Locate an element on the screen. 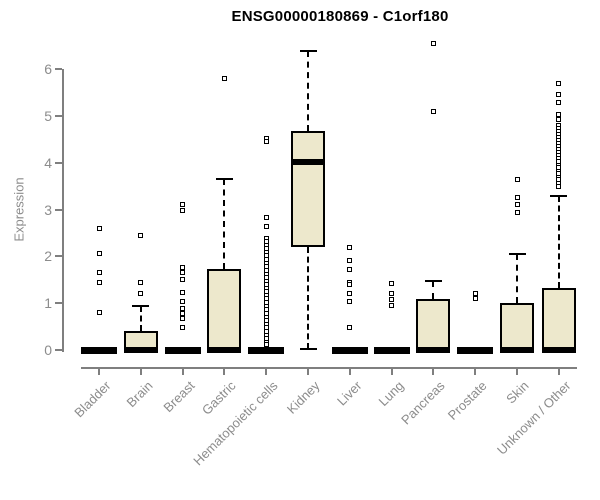 This screenshot has height=500, width=600. y-tick-label: 4 is located at coordinates (48, 162).